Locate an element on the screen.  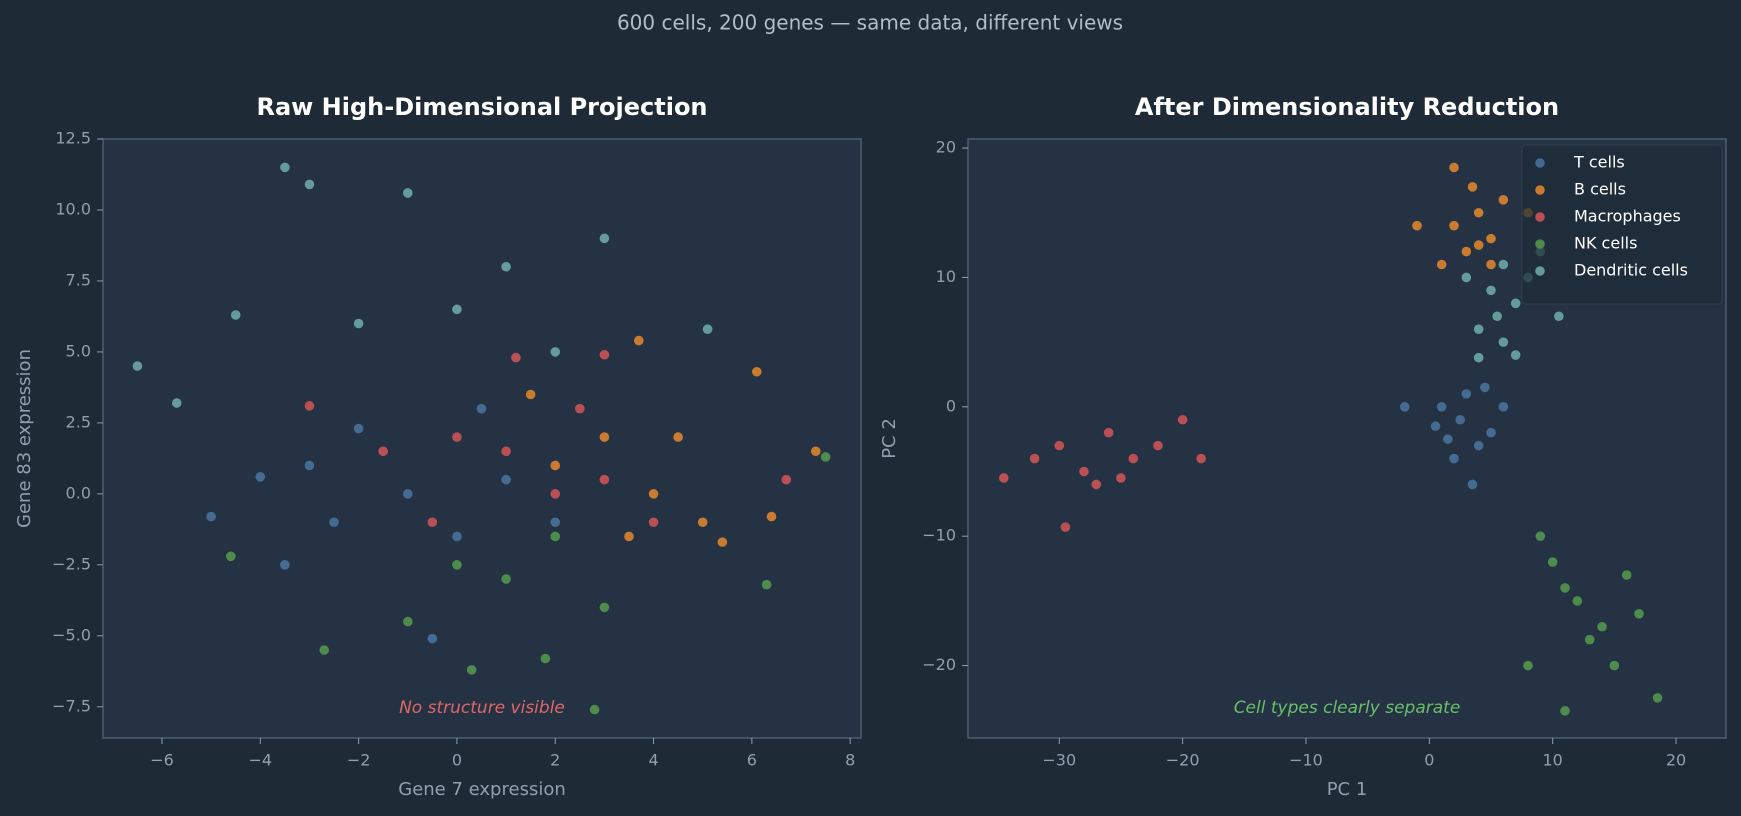
annotation: No structure visible is located at coordinates (482, 708).